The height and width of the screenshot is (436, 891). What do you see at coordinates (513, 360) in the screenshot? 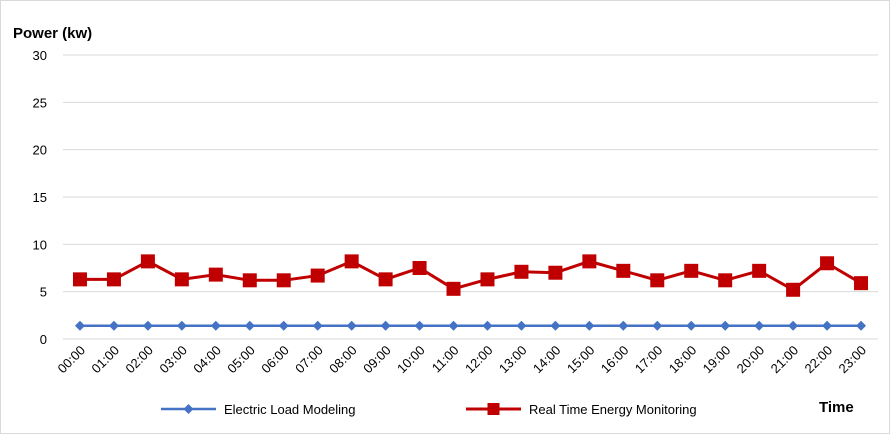
I see `x-tick-label: 13:00` at bounding box center [513, 360].